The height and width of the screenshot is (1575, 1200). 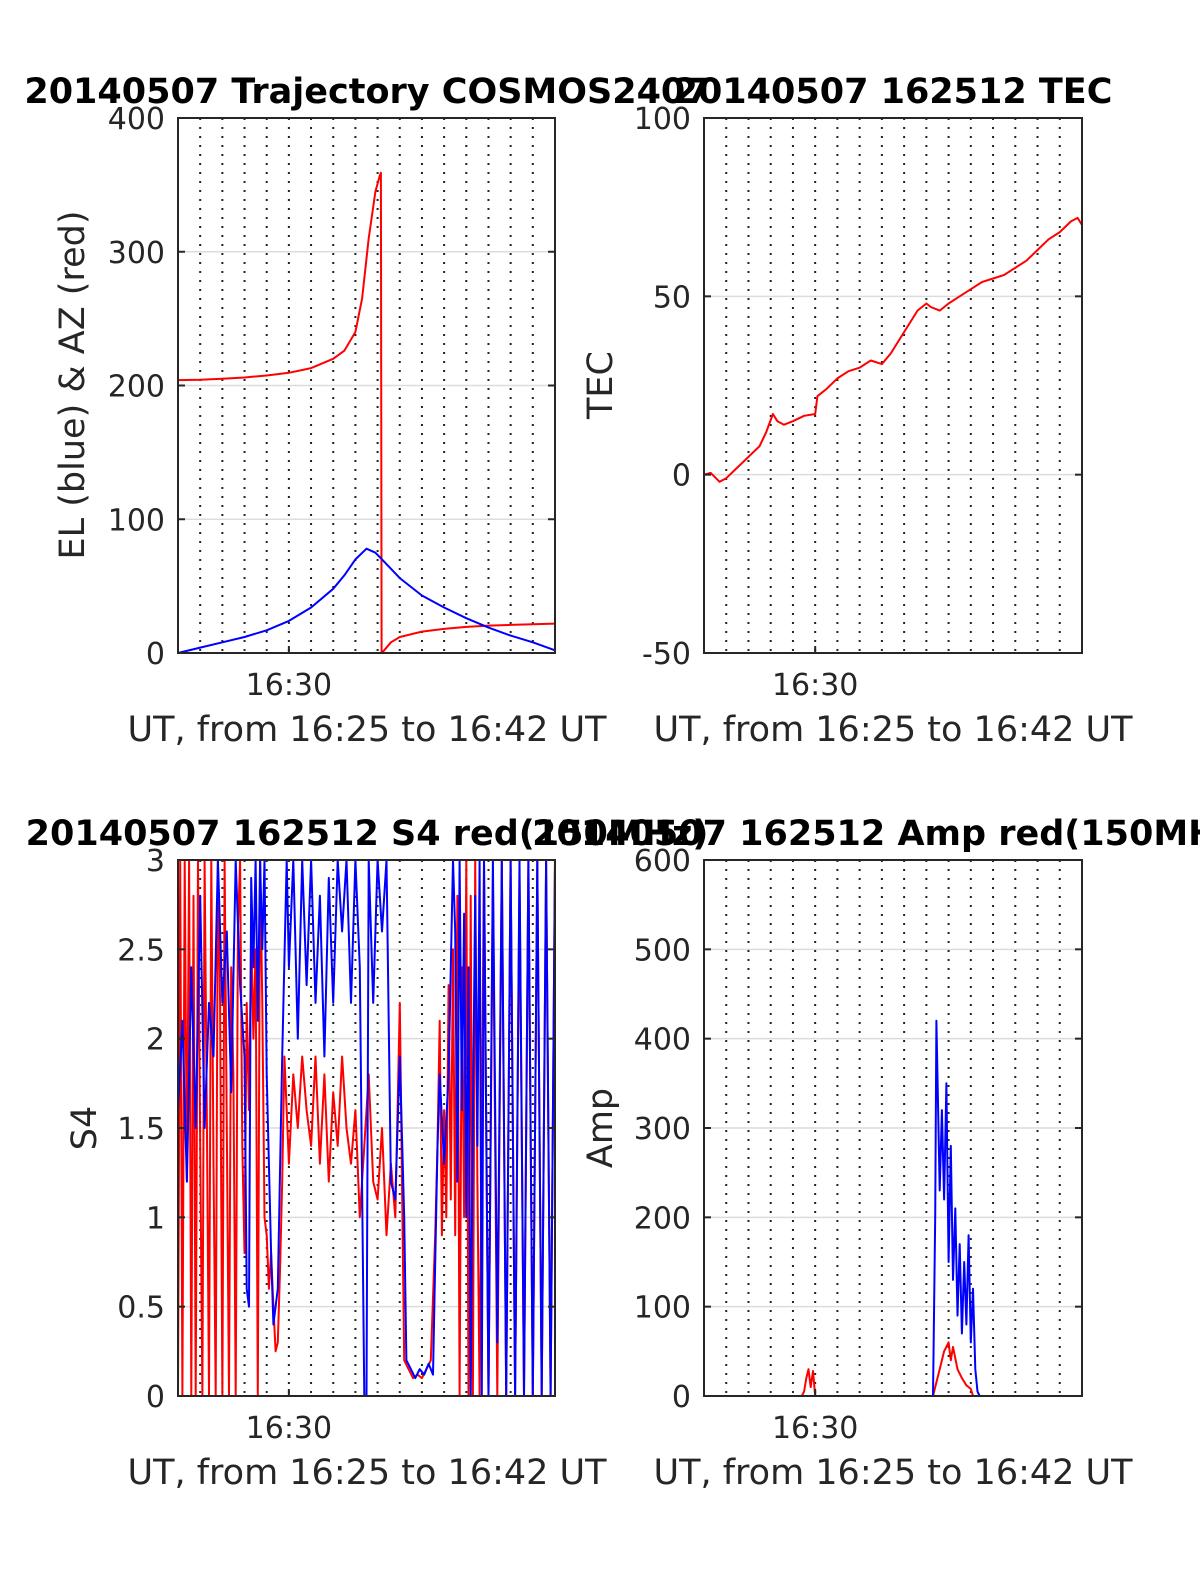 I want to click on amp-plot-area: 0 100 200 300 400 500 600 16:30, so click(x=858, y=1145).